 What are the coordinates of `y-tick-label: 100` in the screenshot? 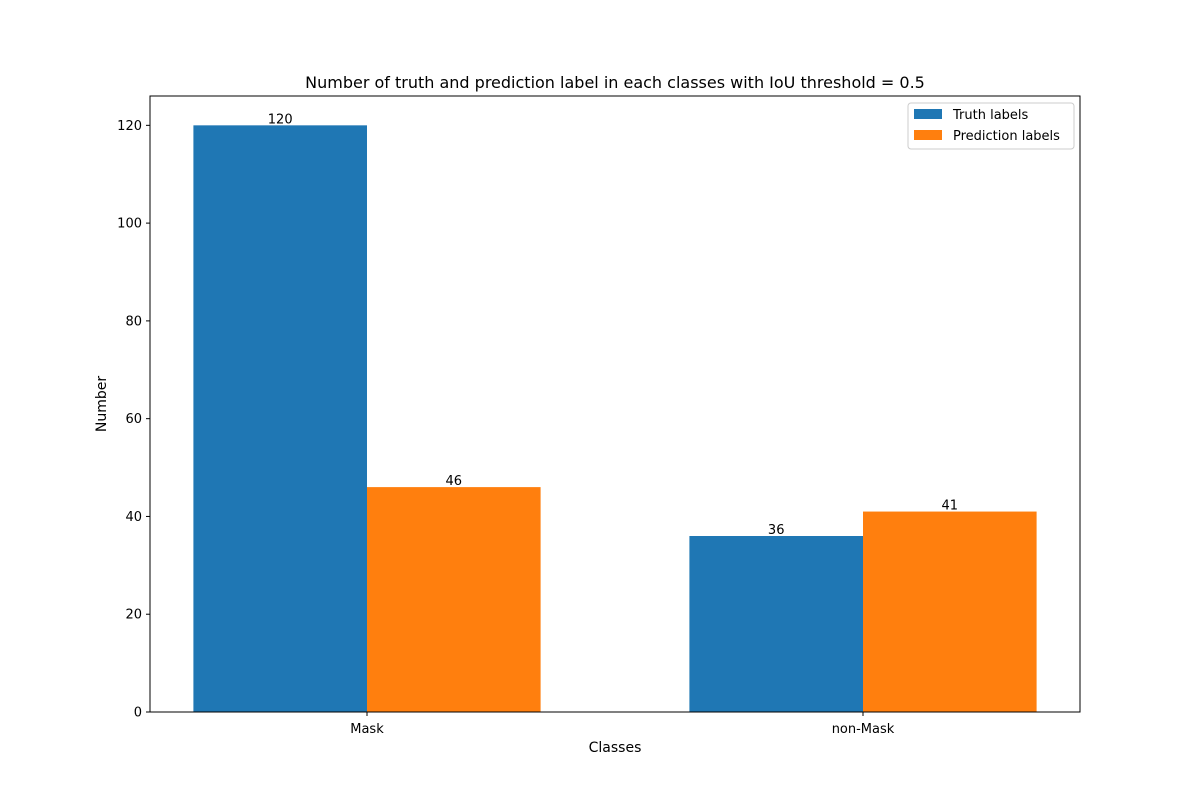 It's located at (129, 224).